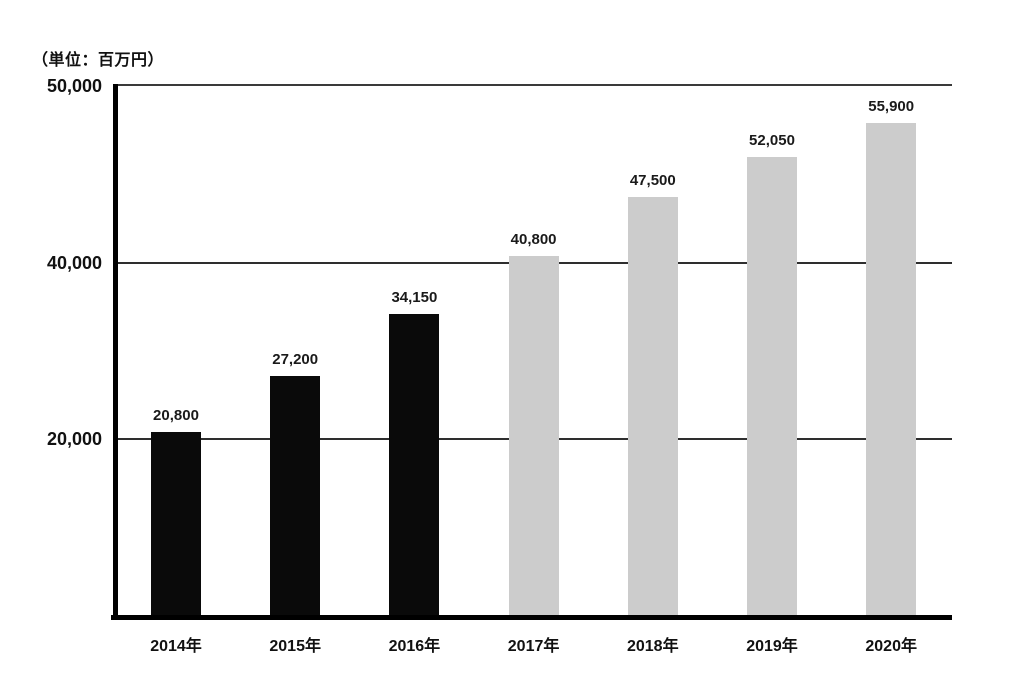  I want to click on y-axis-line, so click(115, 352).